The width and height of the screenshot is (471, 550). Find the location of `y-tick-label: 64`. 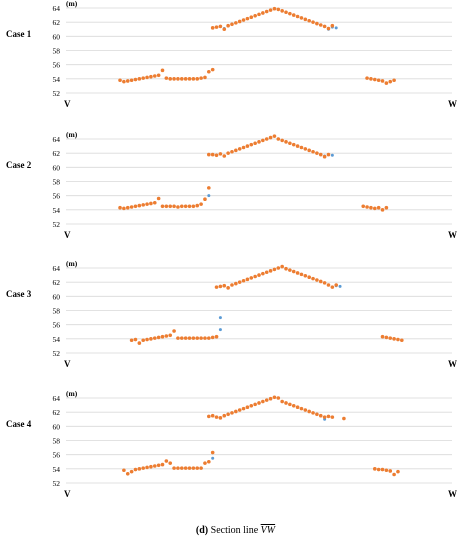

y-tick-label: 64 is located at coordinates (57, 398).